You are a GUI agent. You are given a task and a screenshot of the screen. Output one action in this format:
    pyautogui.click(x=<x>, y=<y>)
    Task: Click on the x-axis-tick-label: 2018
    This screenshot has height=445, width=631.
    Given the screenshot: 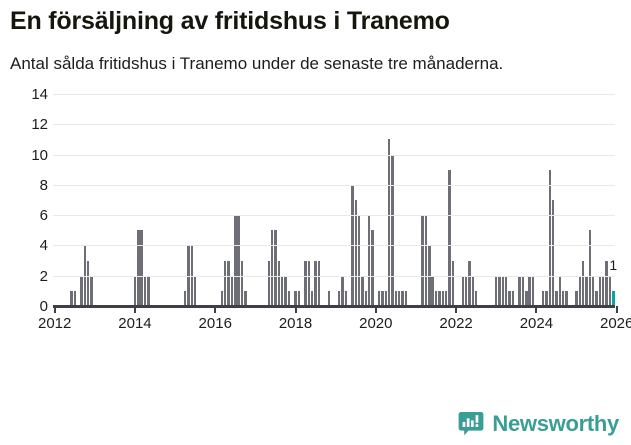 What is the action you would take?
    pyautogui.click(x=295, y=323)
    